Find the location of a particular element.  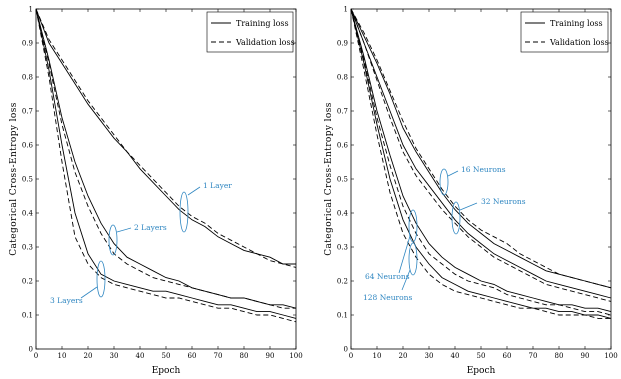

right-x-tick-label: 60 is located at coordinates (507, 356).